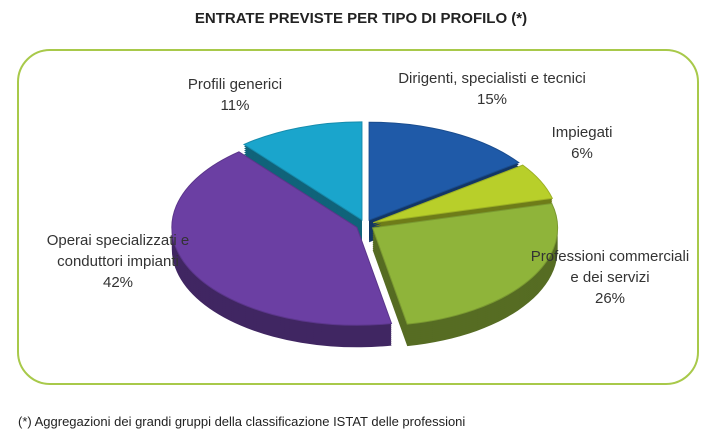 This screenshot has width=722, height=448. What do you see at coordinates (582, 132) in the screenshot?
I see `category-label: Impiegati` at bounding box center [582, 132].